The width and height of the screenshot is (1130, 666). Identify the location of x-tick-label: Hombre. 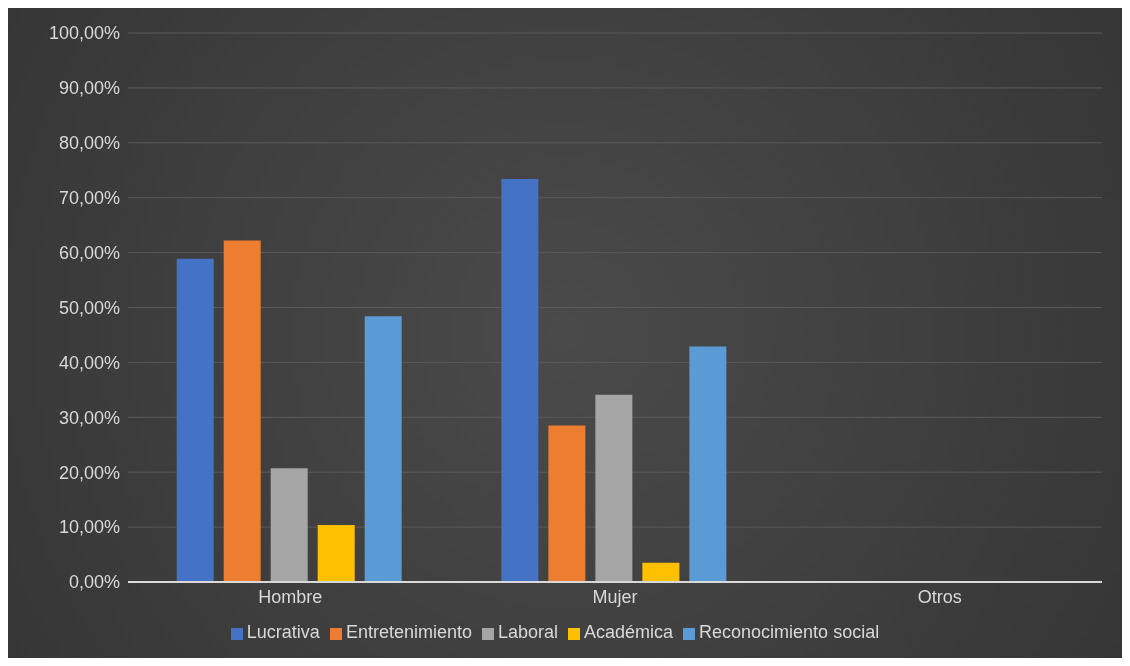
(290, 596).